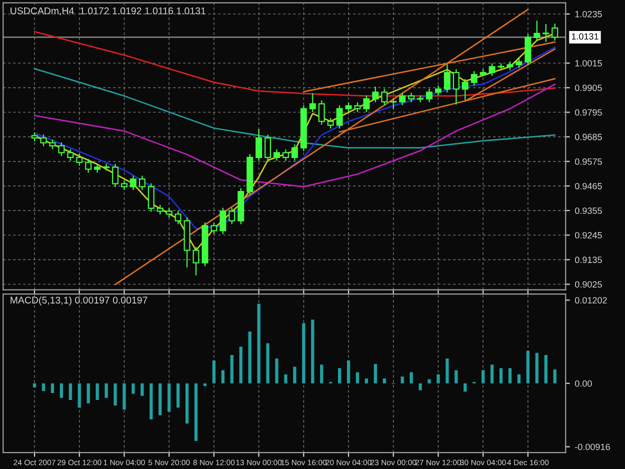 Image resolution: width=625 pixels, height=469 pixels. What do you see at coordinates (588, 161) in the screenshot?
I see `y-tick-label: 0.9575` at bounding box center [588, 161].